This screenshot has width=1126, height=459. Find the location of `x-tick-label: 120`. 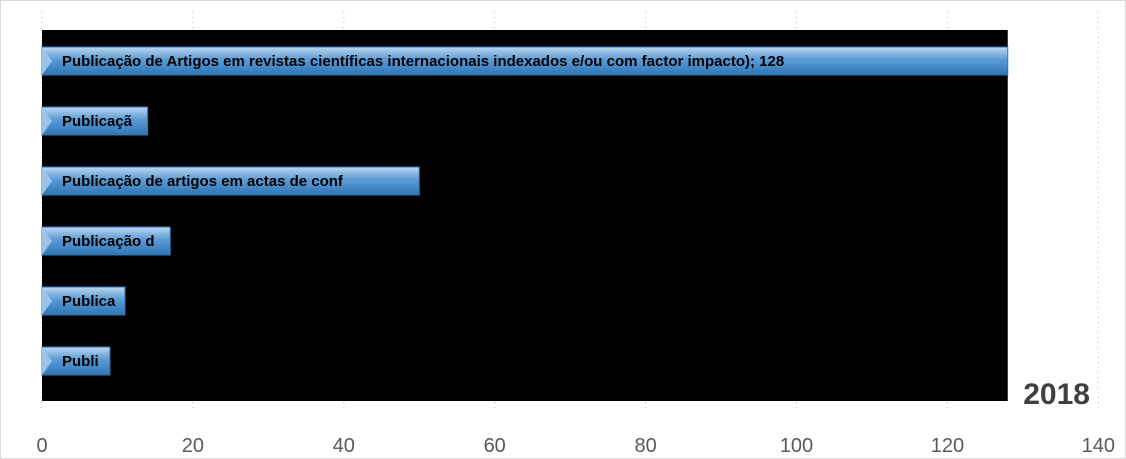

x-tick-label: 120 is located at coordinates (947, 446).